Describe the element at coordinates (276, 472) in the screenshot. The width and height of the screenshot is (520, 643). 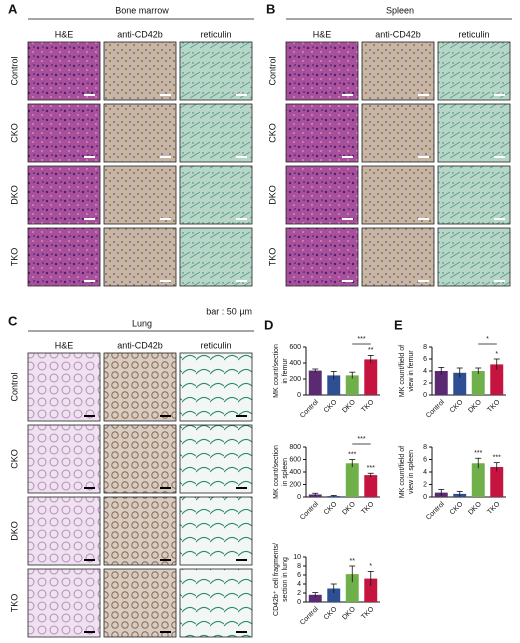
I see `y-axis-title: MK count/section` at that location.